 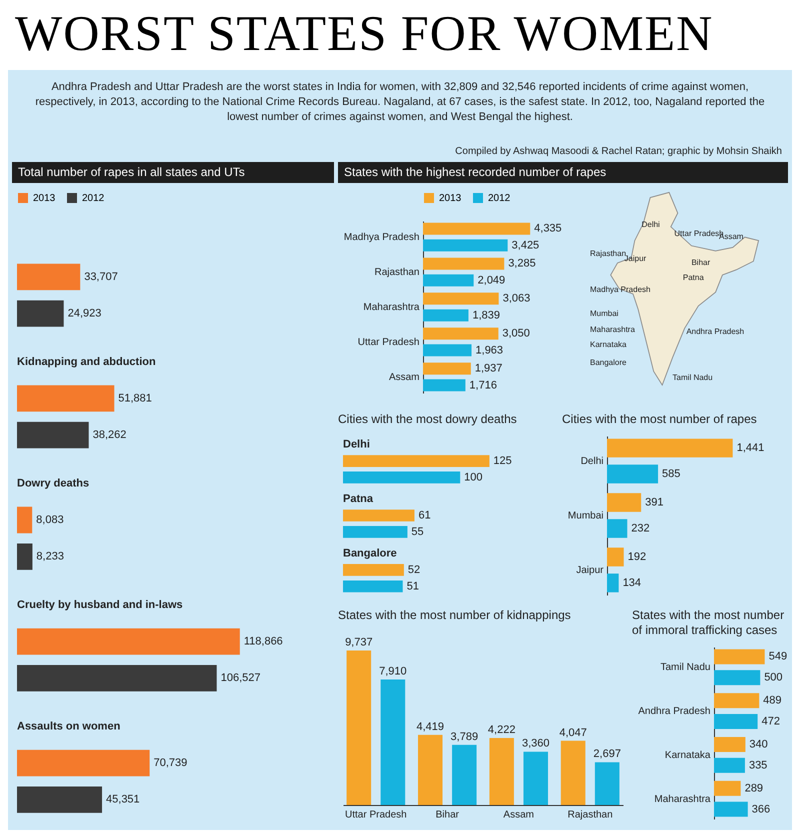 What do you see at coordinates (240, 678) in the screenshot?
I see `data-label: 106,527` at bounding box center [240, 678].